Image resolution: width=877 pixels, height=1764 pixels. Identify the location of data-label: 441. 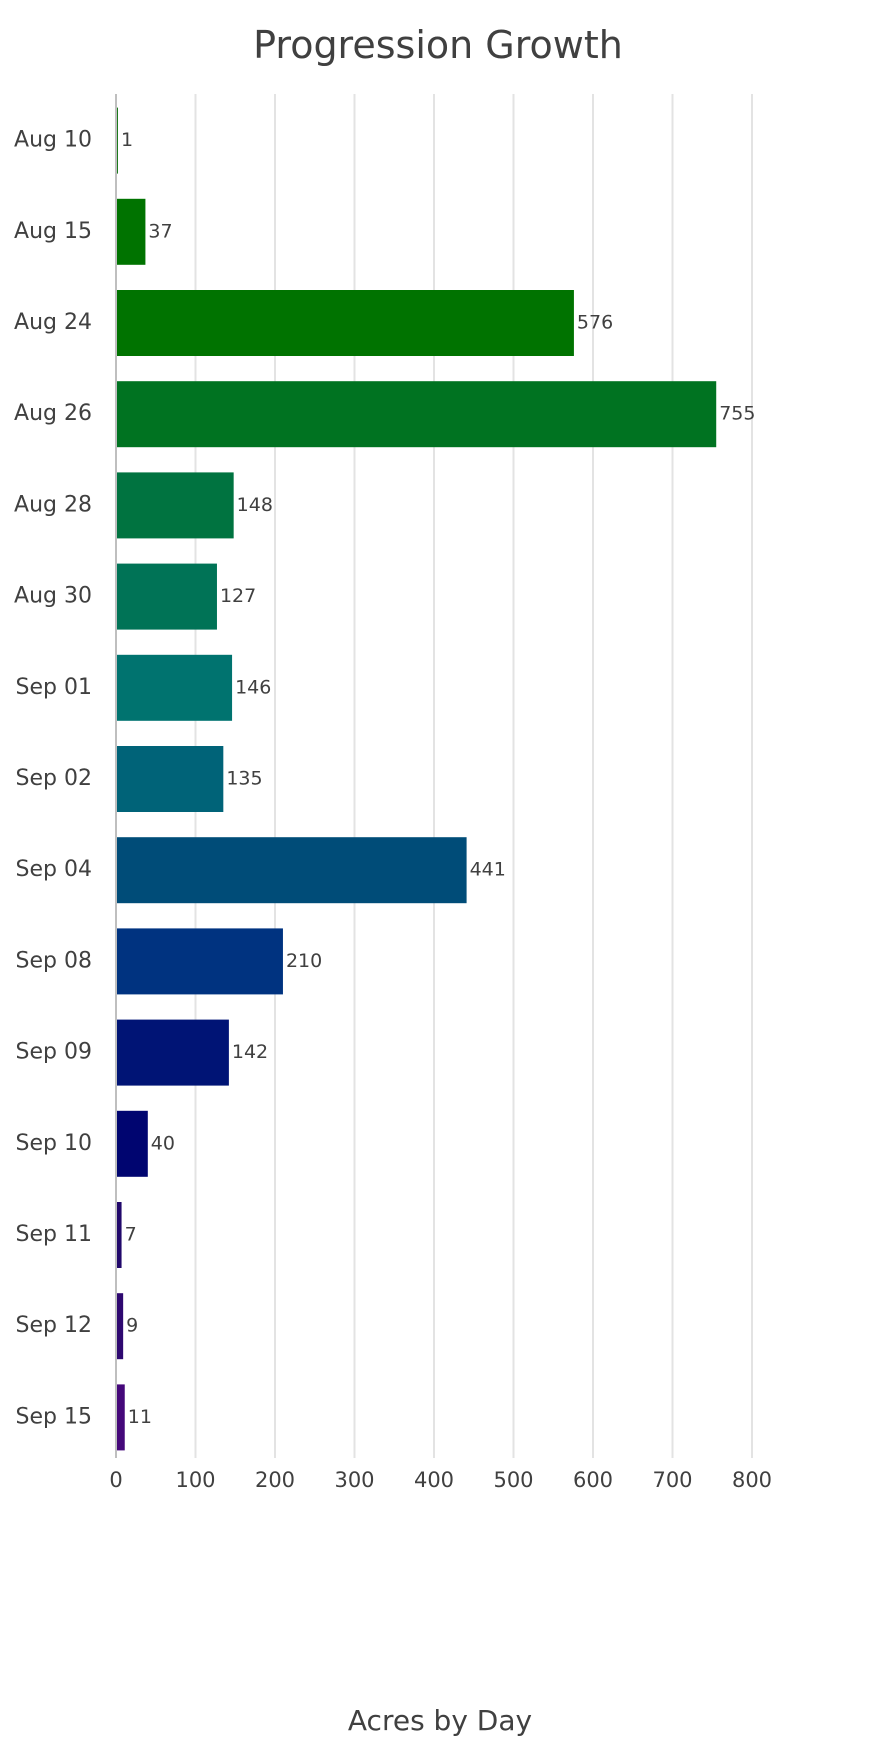
(488, 870).